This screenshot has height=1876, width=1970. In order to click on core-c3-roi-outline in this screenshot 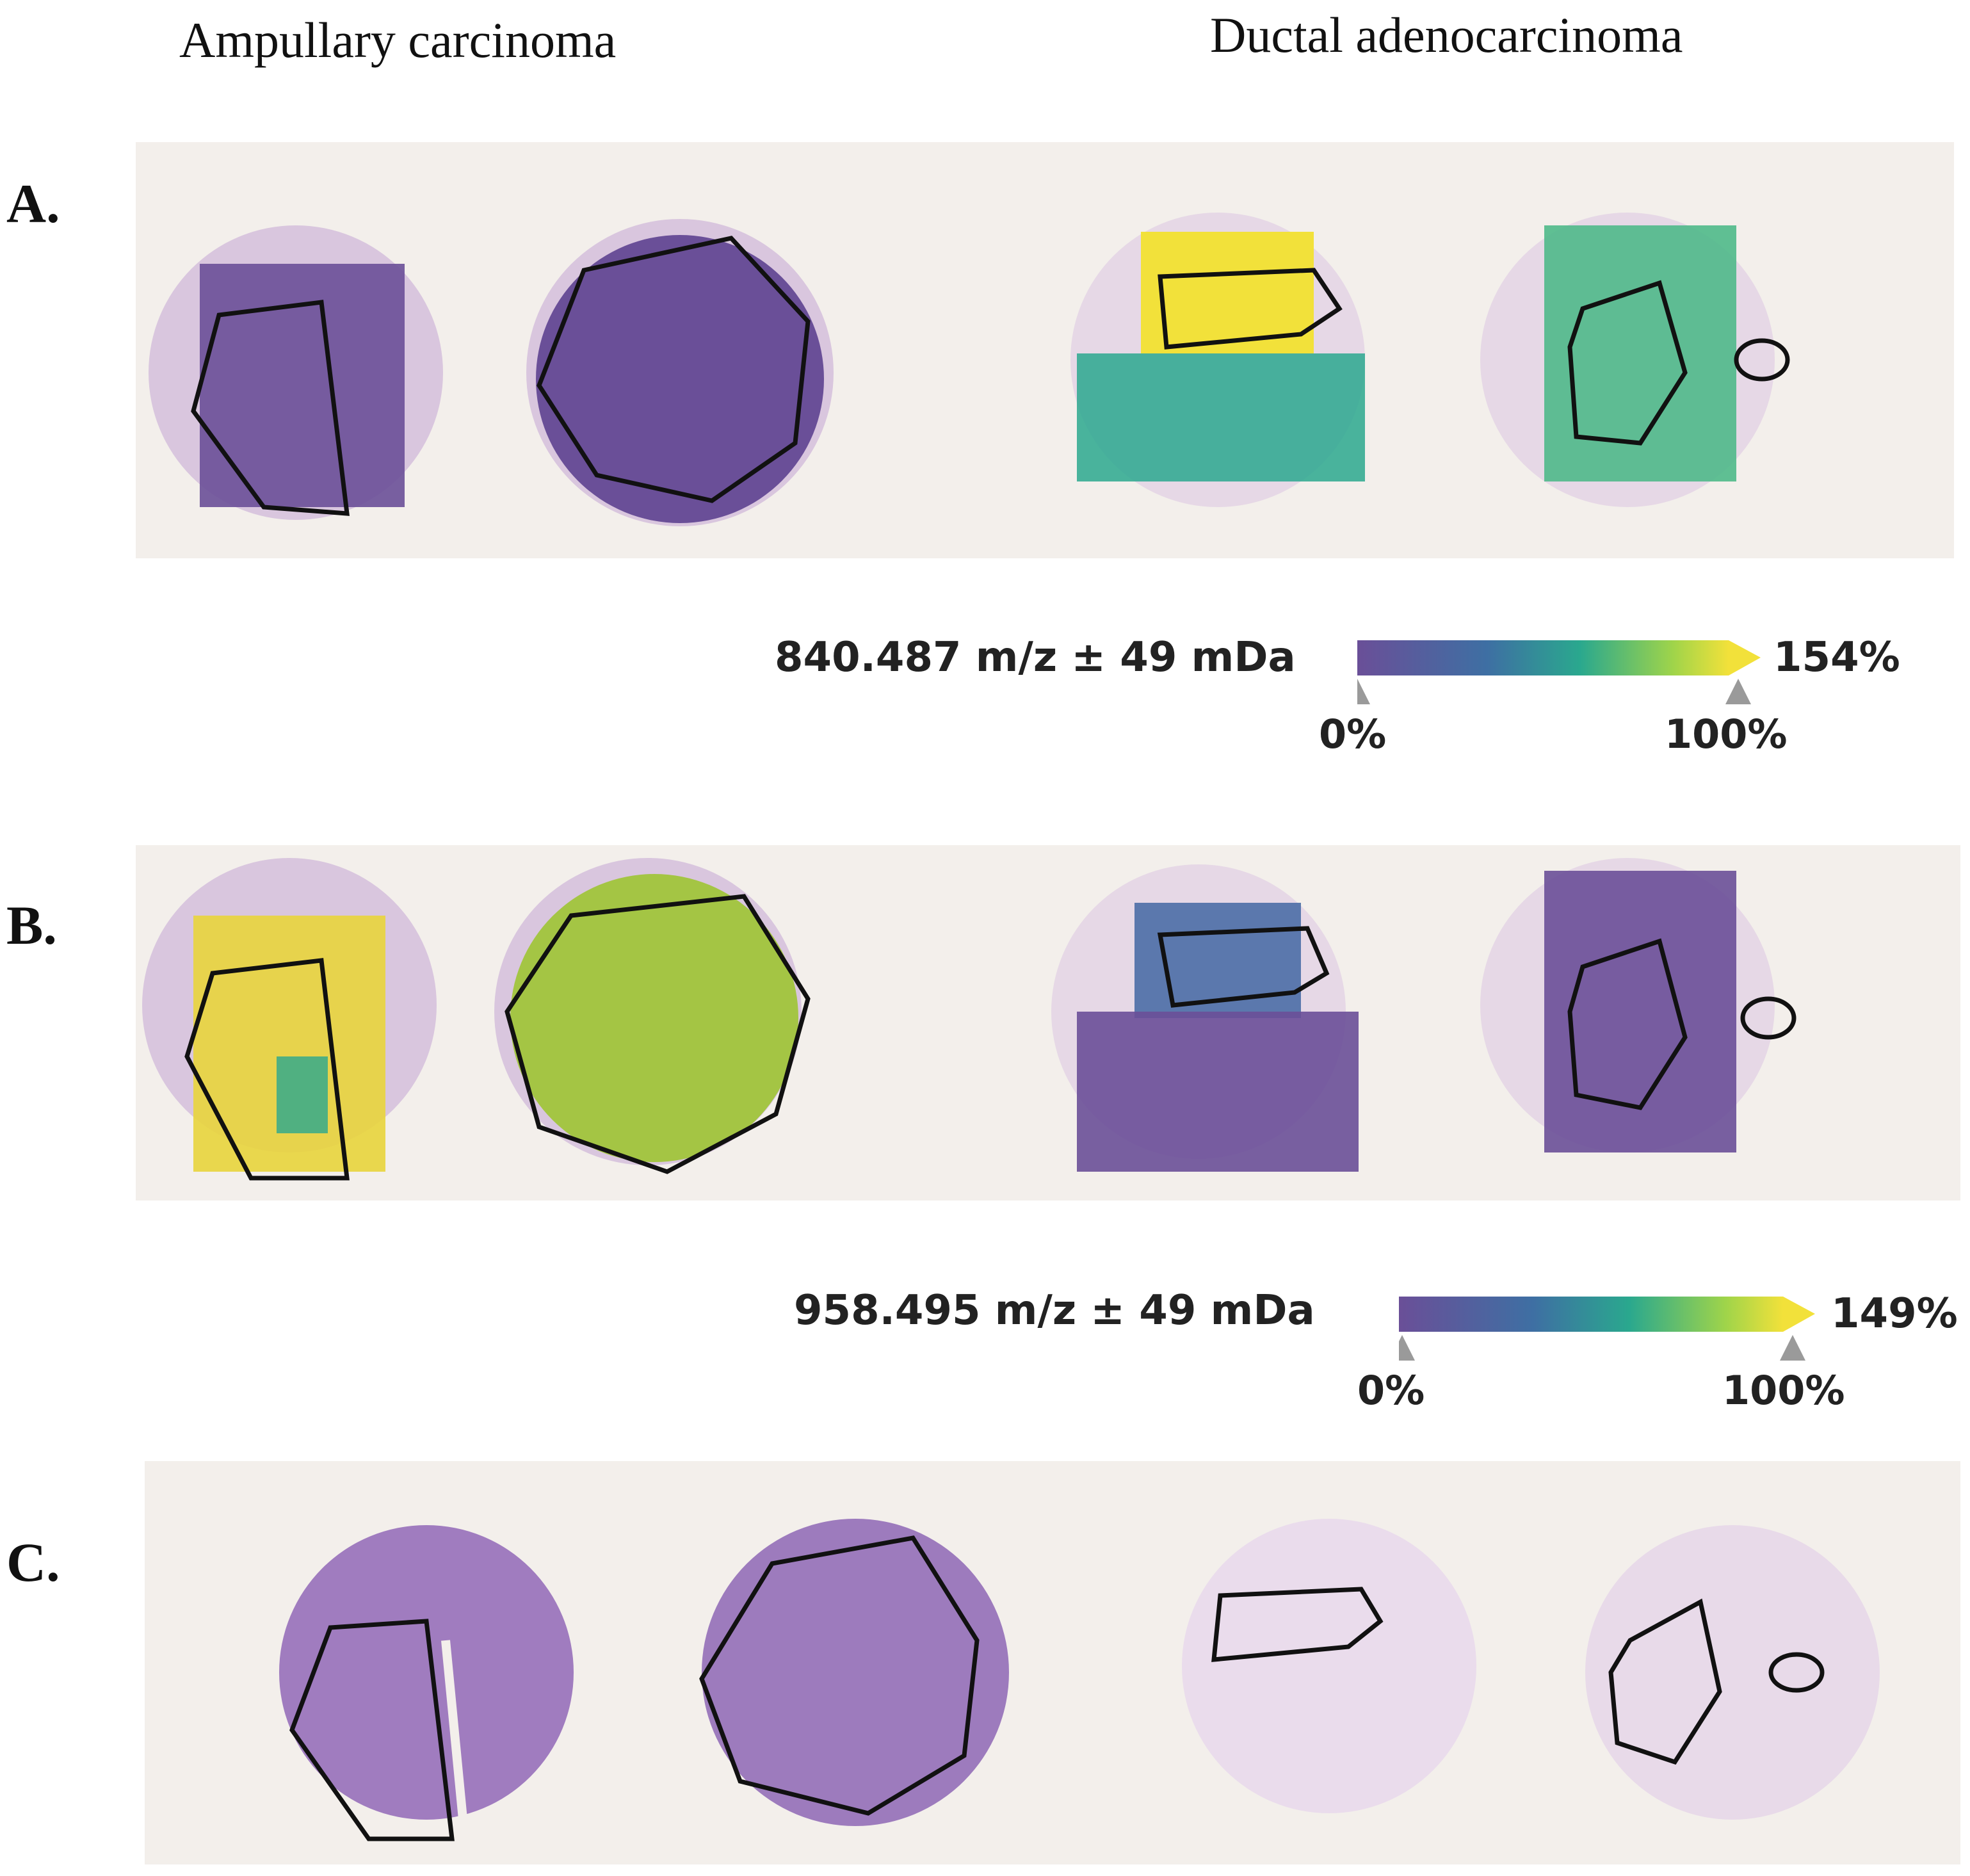, I will do `click(1297, 1624)`.